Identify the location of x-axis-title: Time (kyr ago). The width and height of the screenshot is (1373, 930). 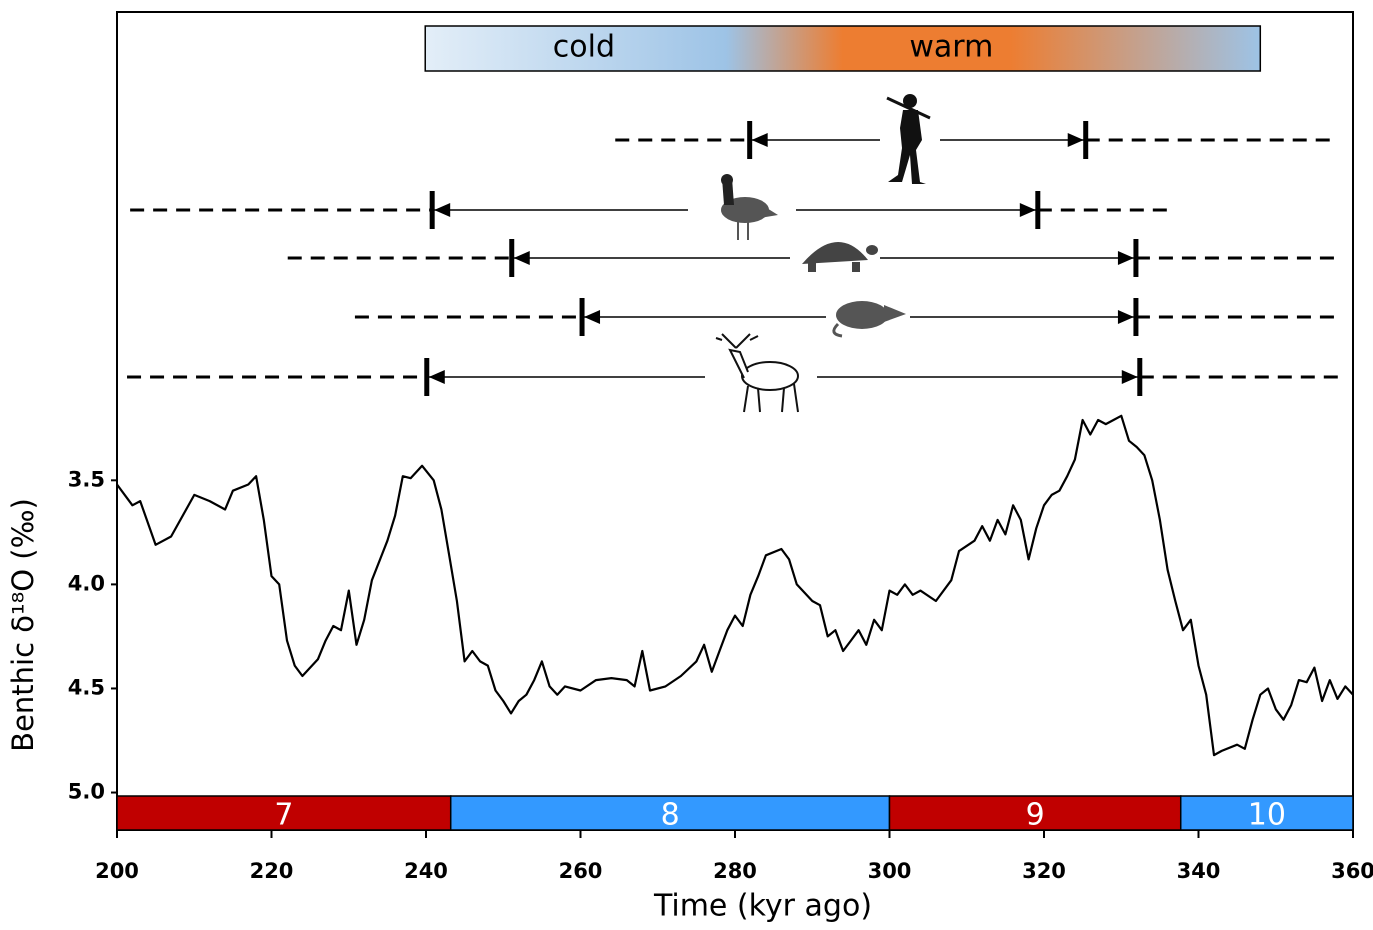
(762, 906).